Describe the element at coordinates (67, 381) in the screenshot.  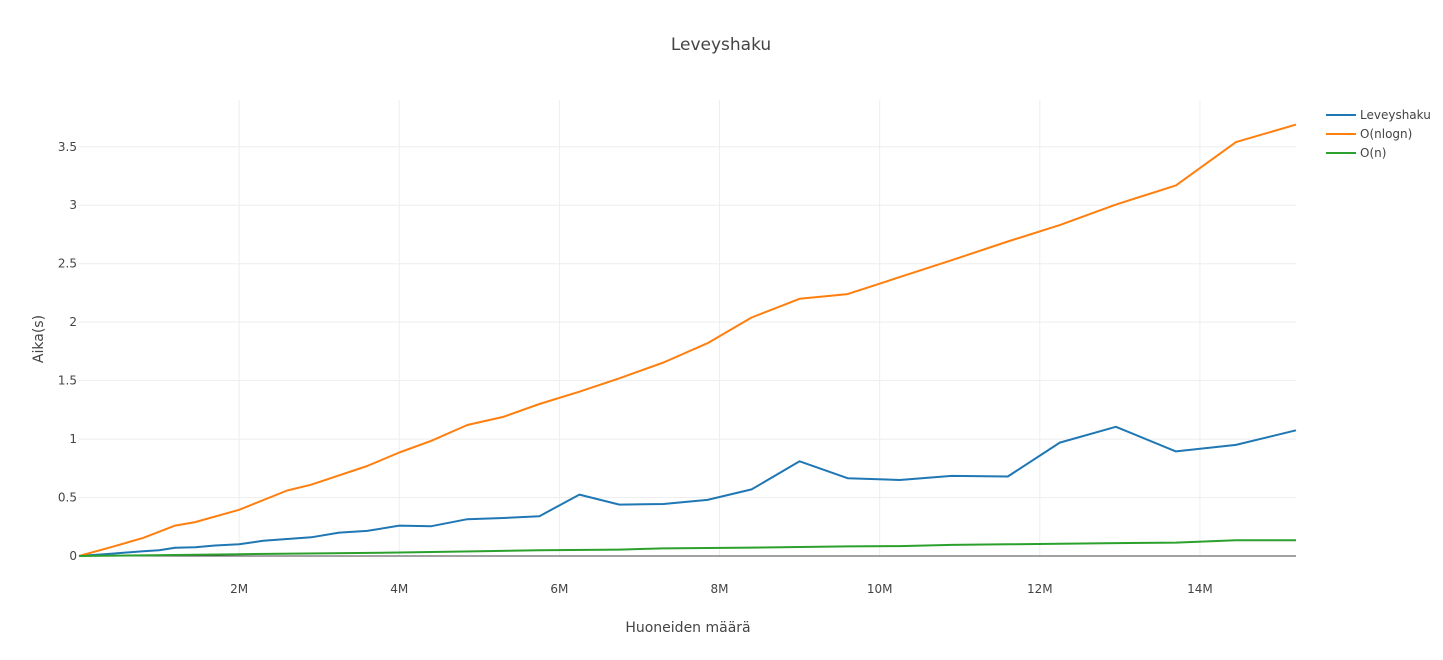
I see `y-tick-label: 1.5` at that location.